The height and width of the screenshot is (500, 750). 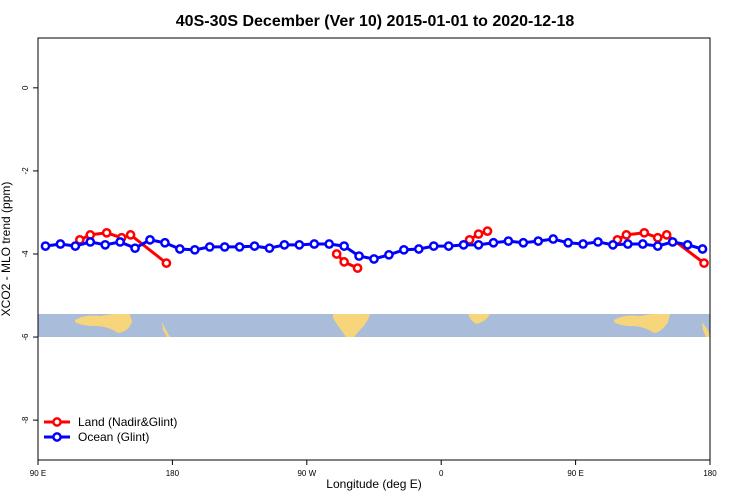 What do you see at coordinates (25, 87) in the screenshot?
I see `y-tick-label: 0` at bounding box center [25, 87].